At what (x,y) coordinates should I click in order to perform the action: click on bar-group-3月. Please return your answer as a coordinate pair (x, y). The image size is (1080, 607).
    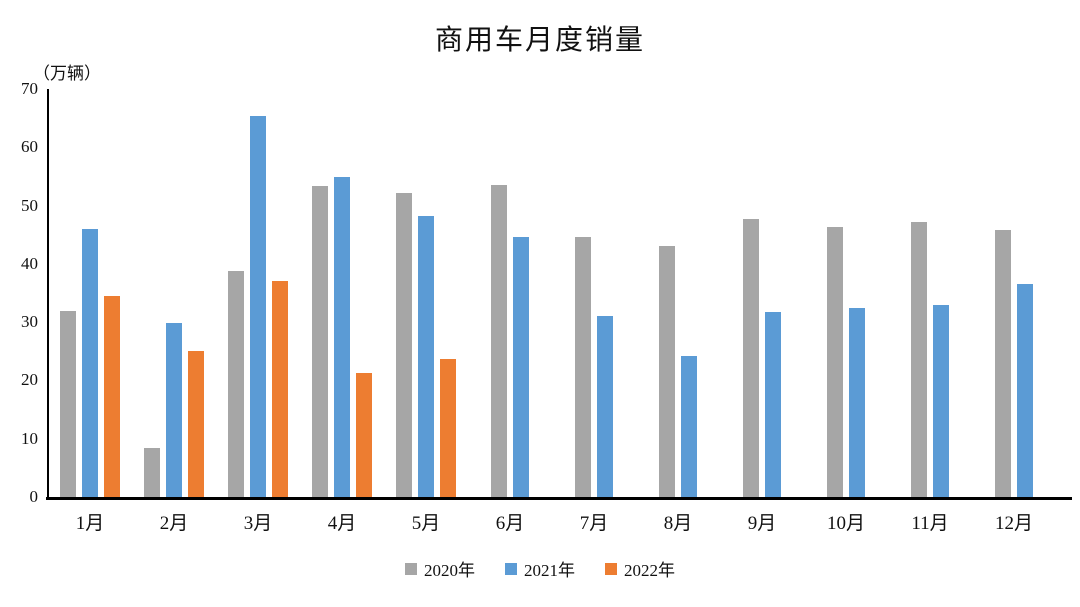
    Looking at the image, I should click on (258, 293).